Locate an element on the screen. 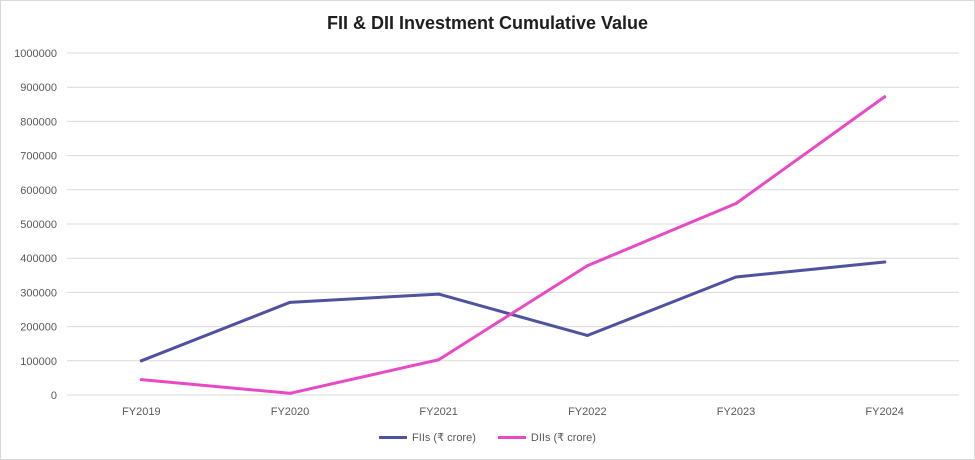 The height and width of the screenshot is (460, 975). legend-item: FIIs (₹ crore) is located at coordinates (427, 437).